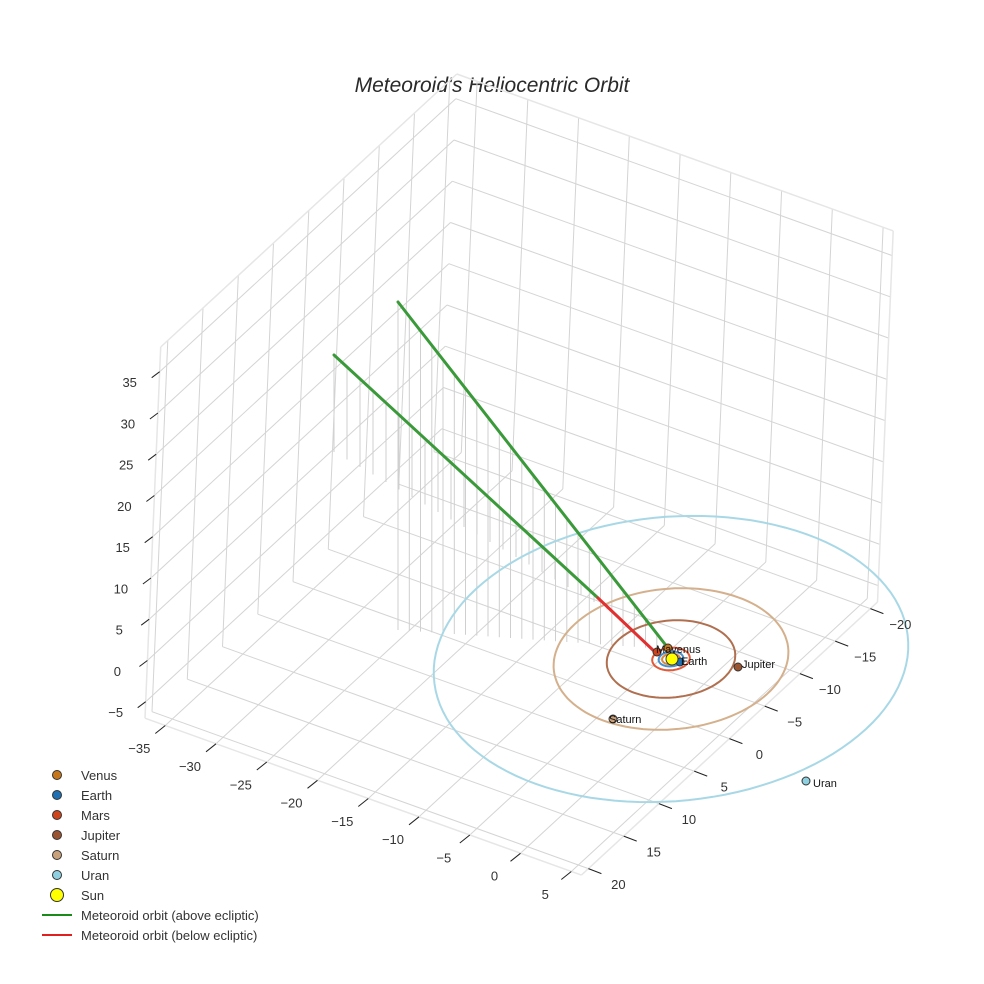  Describe the element at coordinates (97, 795) in the screenshot. I see `legend-label: Earth` at that location.